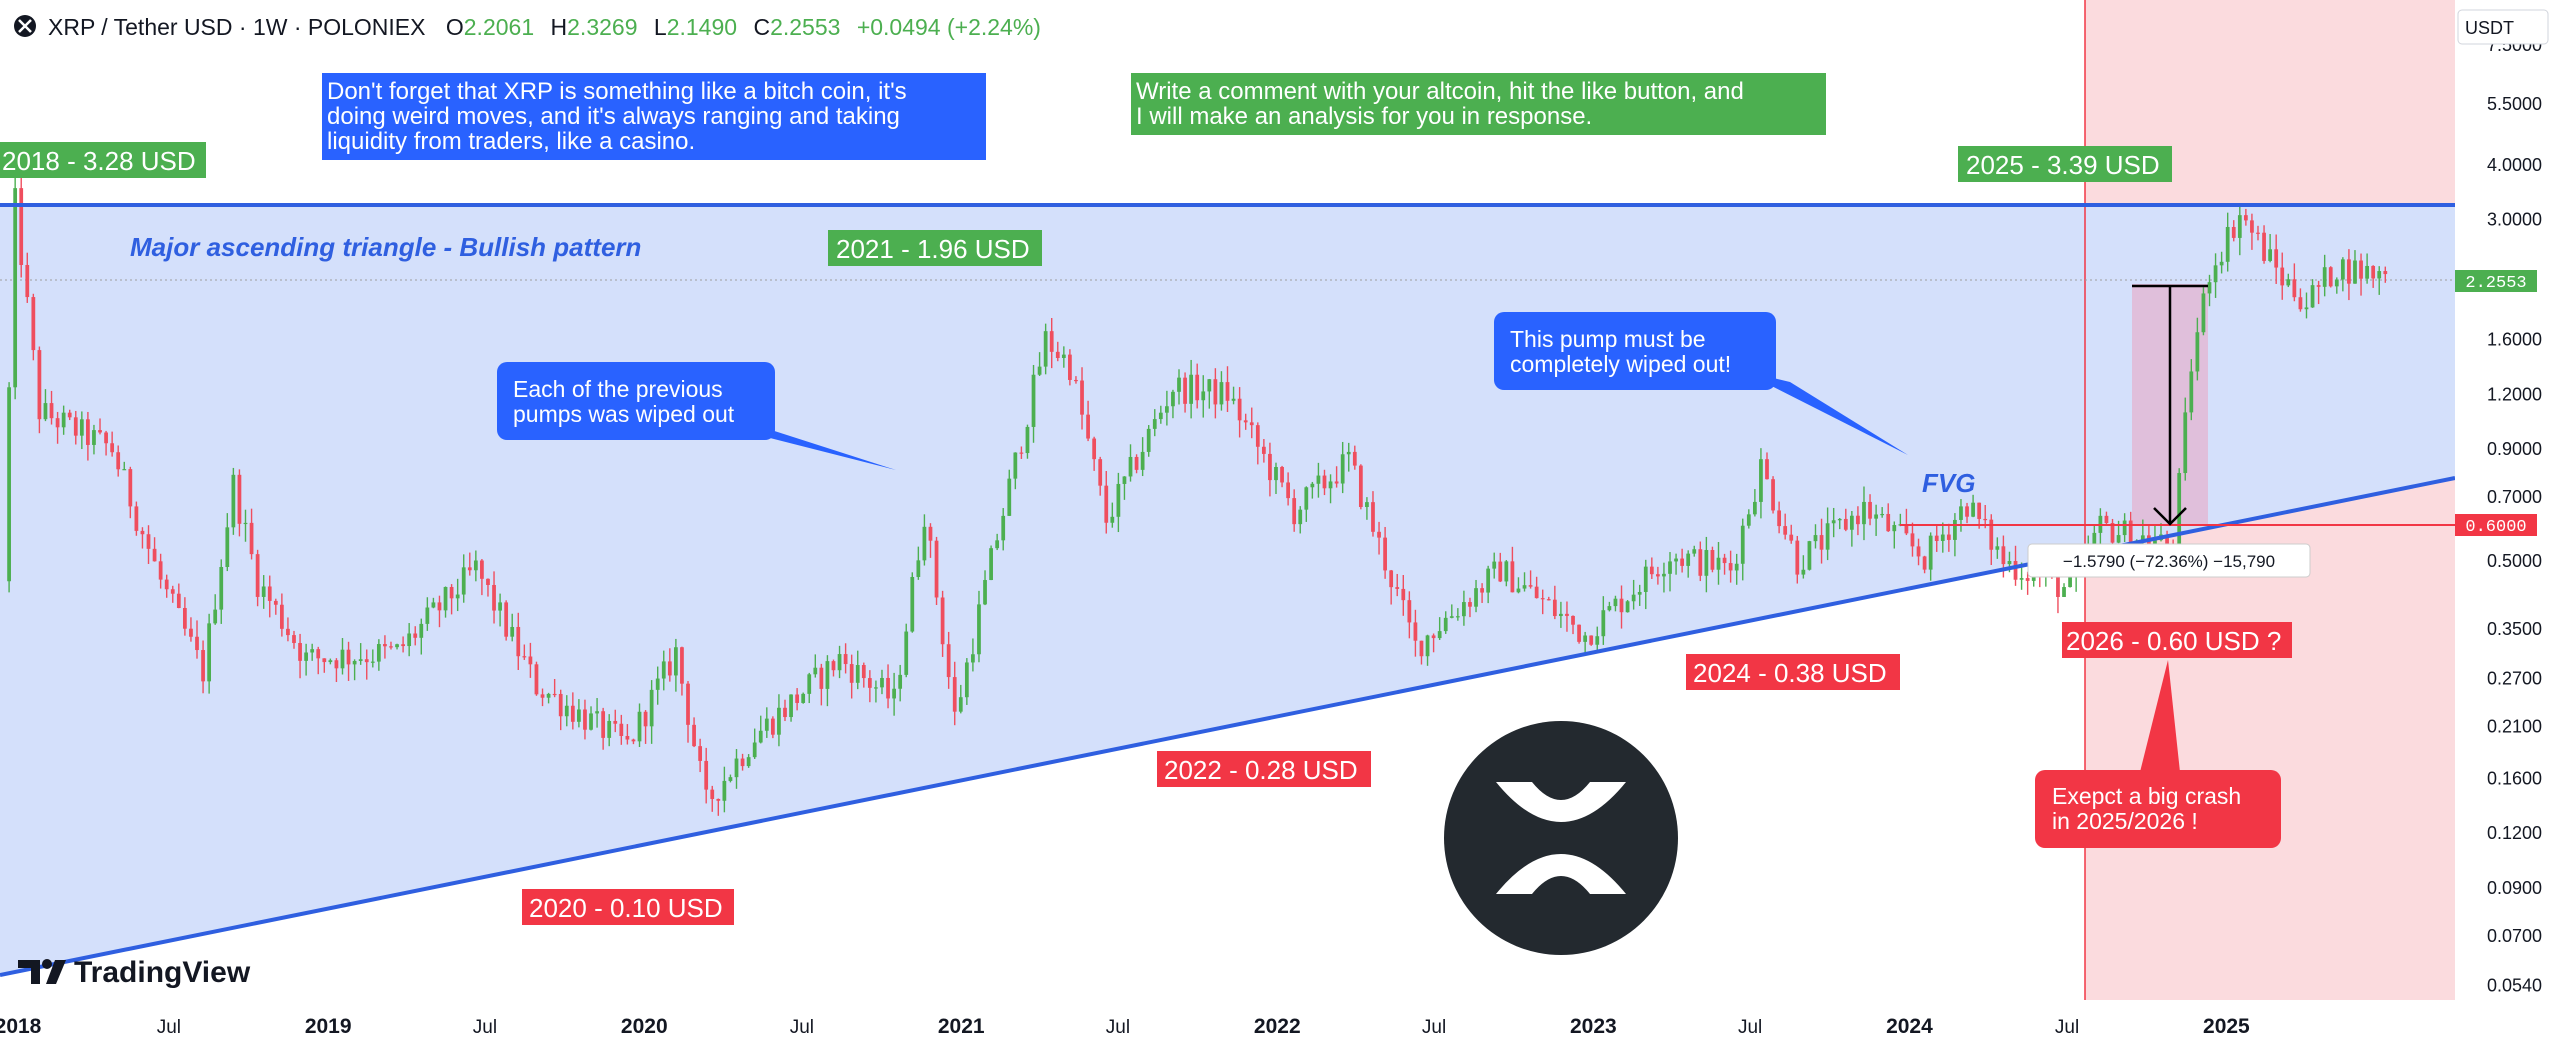 This screenshot has height=1047, width=2560. Describe the element at coordinates (1593, 1026) in the screenshot. I see `time-tick-label: 2023` at that location.